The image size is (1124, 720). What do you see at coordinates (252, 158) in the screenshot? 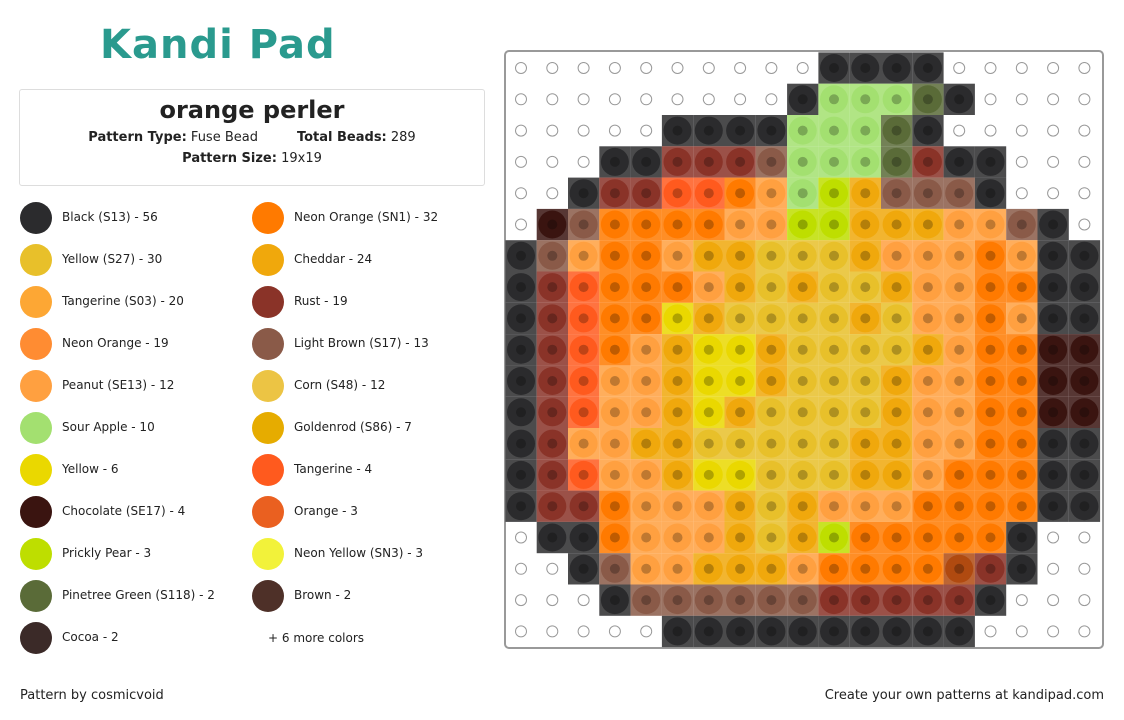
I see `meta: Pattern Size: 19x19` at bounding box center [252, 158].